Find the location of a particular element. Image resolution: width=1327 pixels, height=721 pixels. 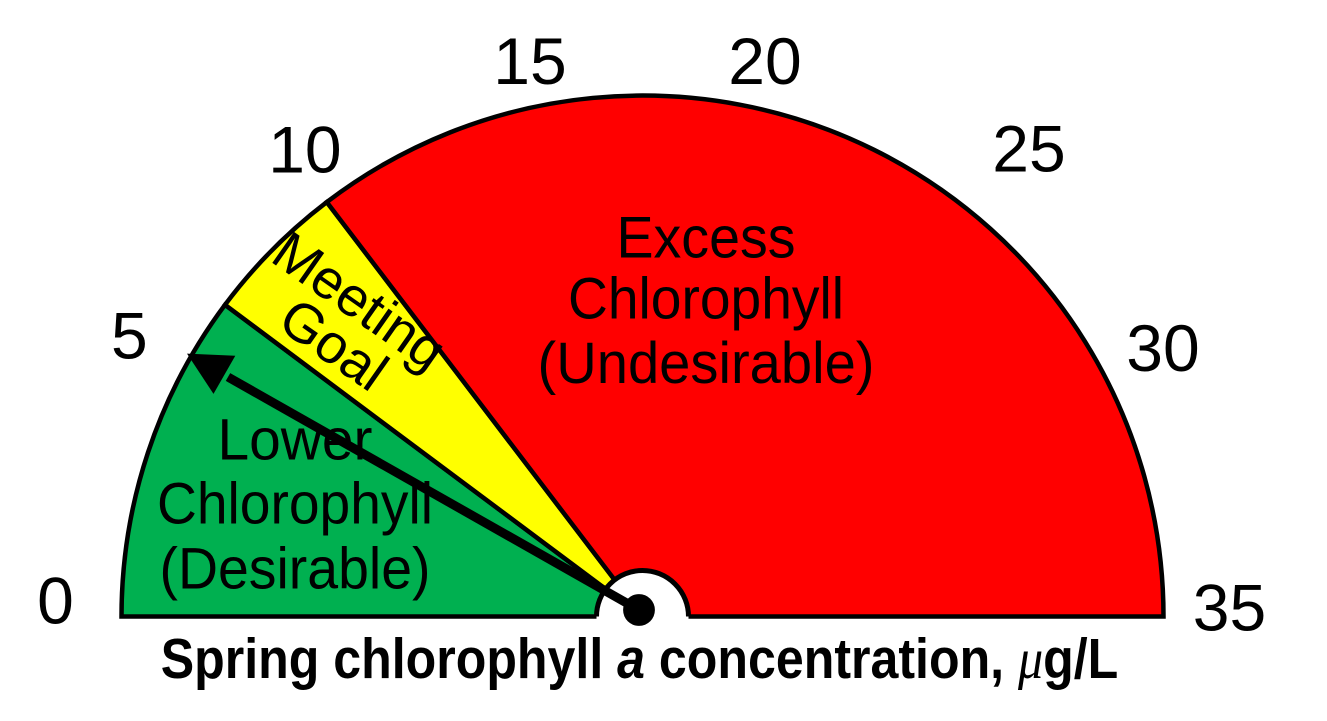

svg-text: 5 is located at coordinates (129, 336).